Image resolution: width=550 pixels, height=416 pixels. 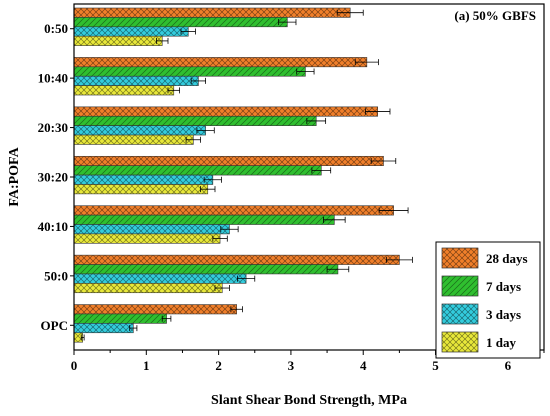 What do you see at coordinates (53, 78) in the screenshot?
I see `y-tick-label: 10:40` at bounding box center [53, 78].